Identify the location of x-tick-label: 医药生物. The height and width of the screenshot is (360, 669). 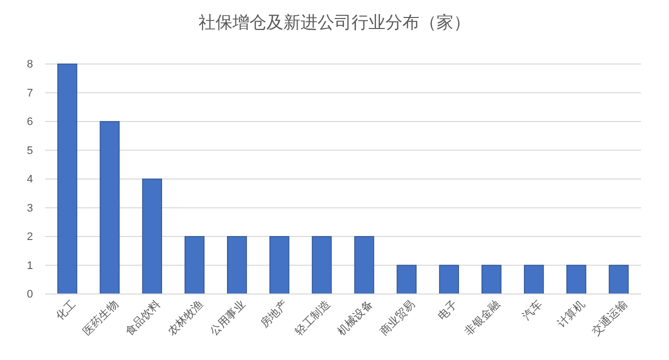
(100, 318).